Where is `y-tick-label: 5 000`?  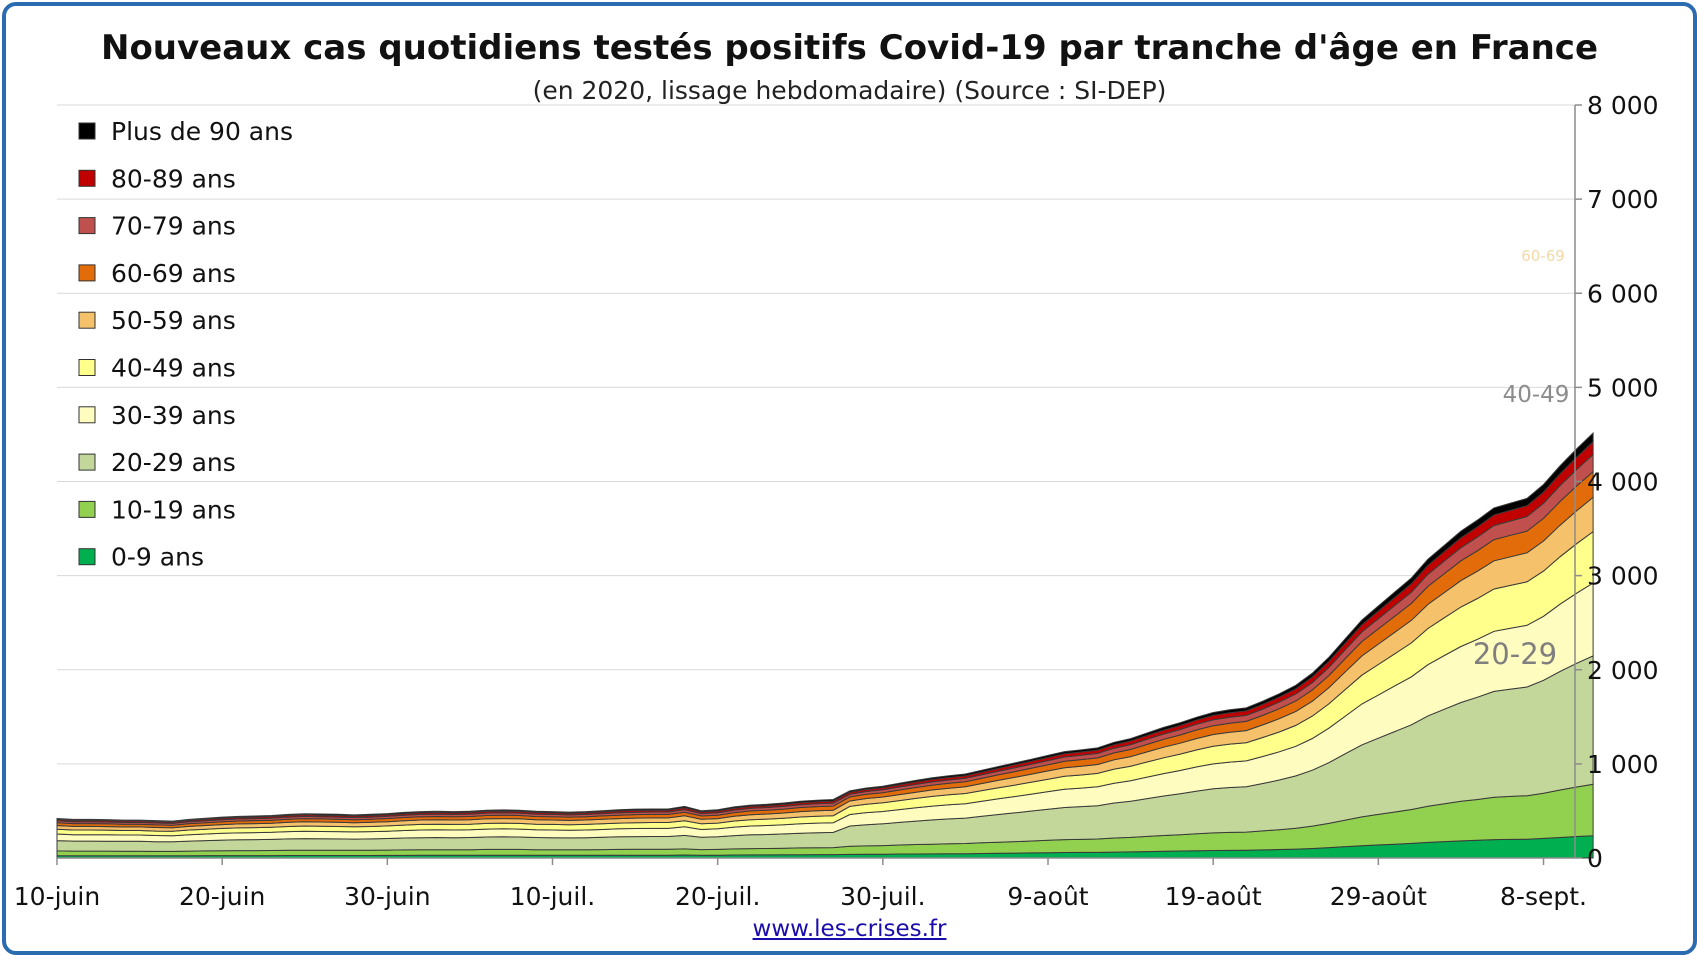
y-tick-label: 5 000 is located at coordinates (1623, 387).